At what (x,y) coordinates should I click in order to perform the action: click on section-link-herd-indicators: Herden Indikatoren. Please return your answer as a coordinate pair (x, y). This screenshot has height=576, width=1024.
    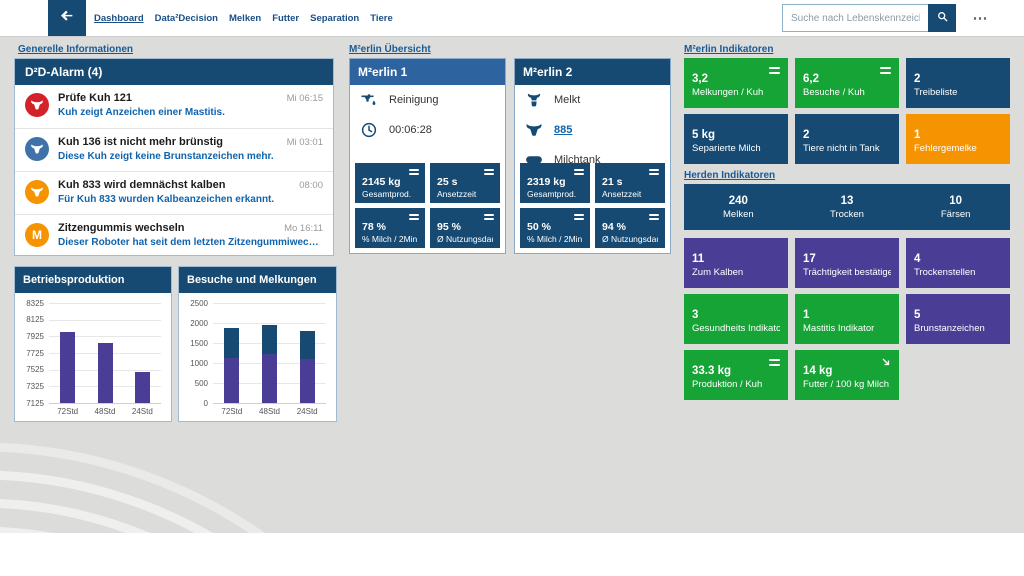
    Looking at the image, I should click on (730, 175).